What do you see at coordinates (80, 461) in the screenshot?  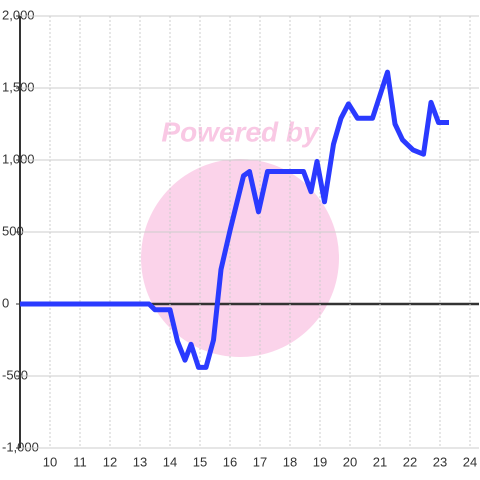 I see `x-tick-label: 11` at bounding box center [80, 461].